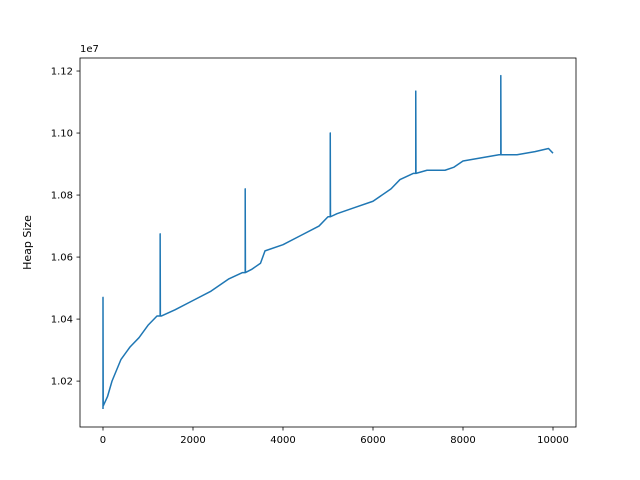  I want to click on y-tick-label: 1.04, so click(62, 320).